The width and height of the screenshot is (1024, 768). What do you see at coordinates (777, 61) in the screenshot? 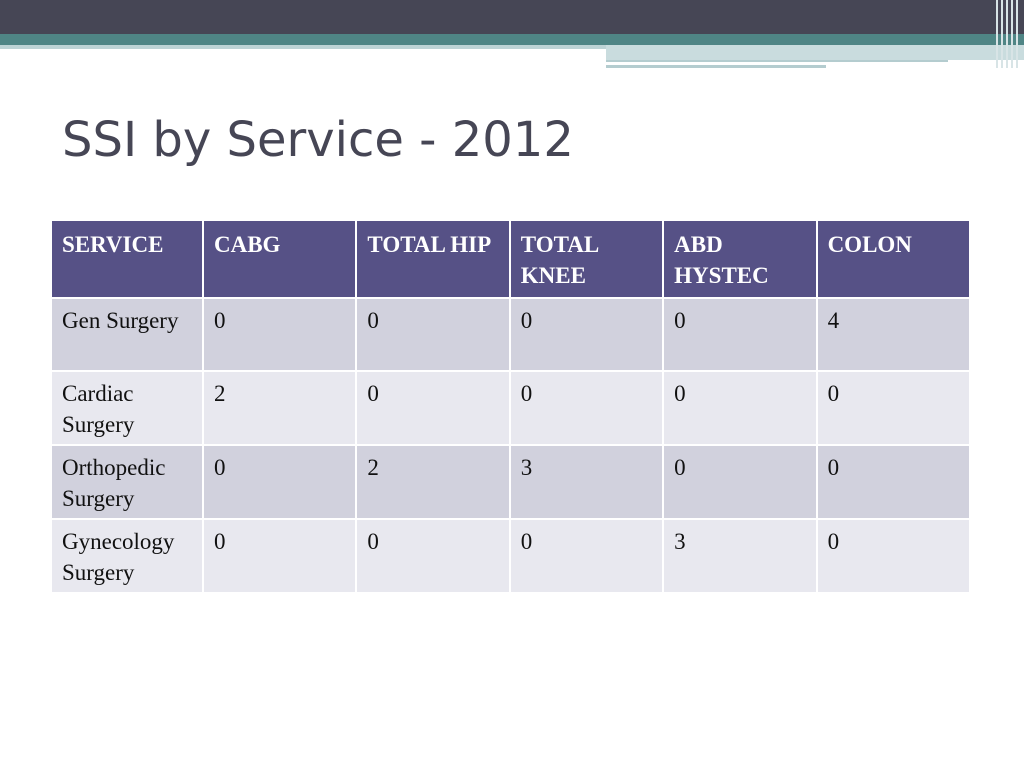
I see `header-accent-line-thin` at bounding box center [777, 61].